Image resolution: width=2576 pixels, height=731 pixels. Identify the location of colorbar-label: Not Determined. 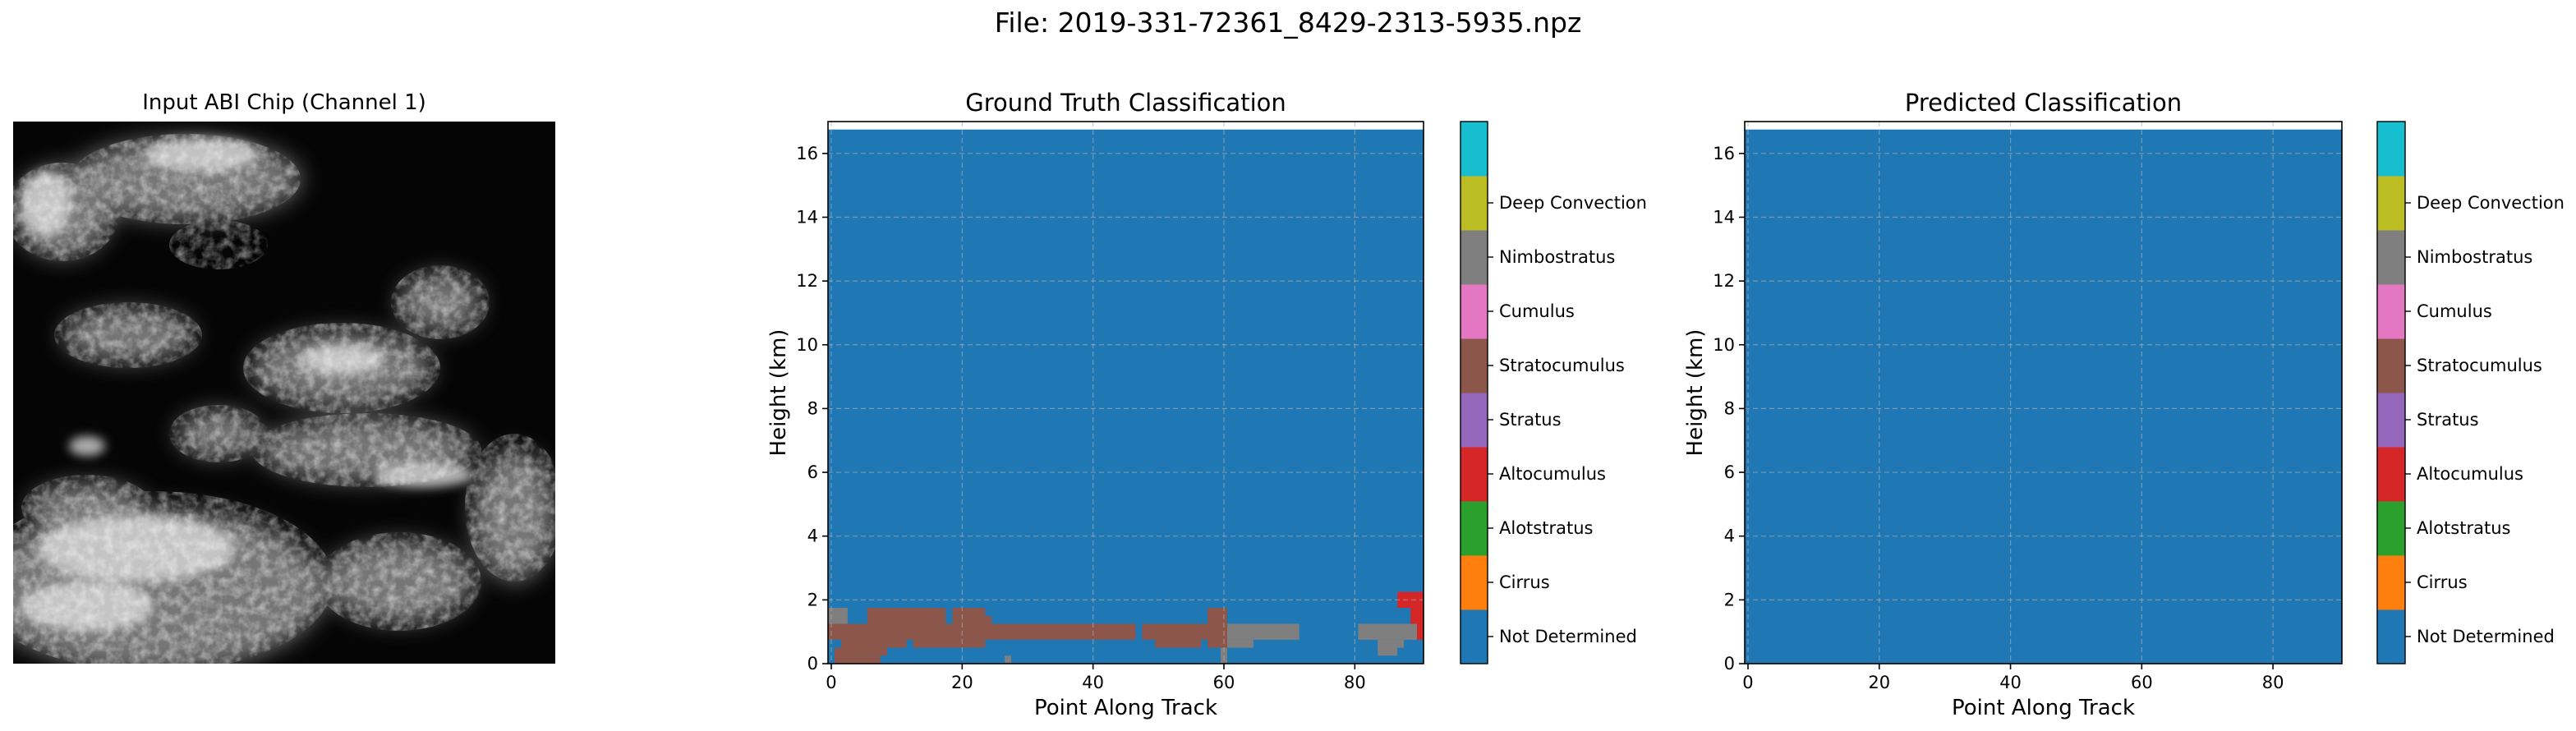
(2486, 636).